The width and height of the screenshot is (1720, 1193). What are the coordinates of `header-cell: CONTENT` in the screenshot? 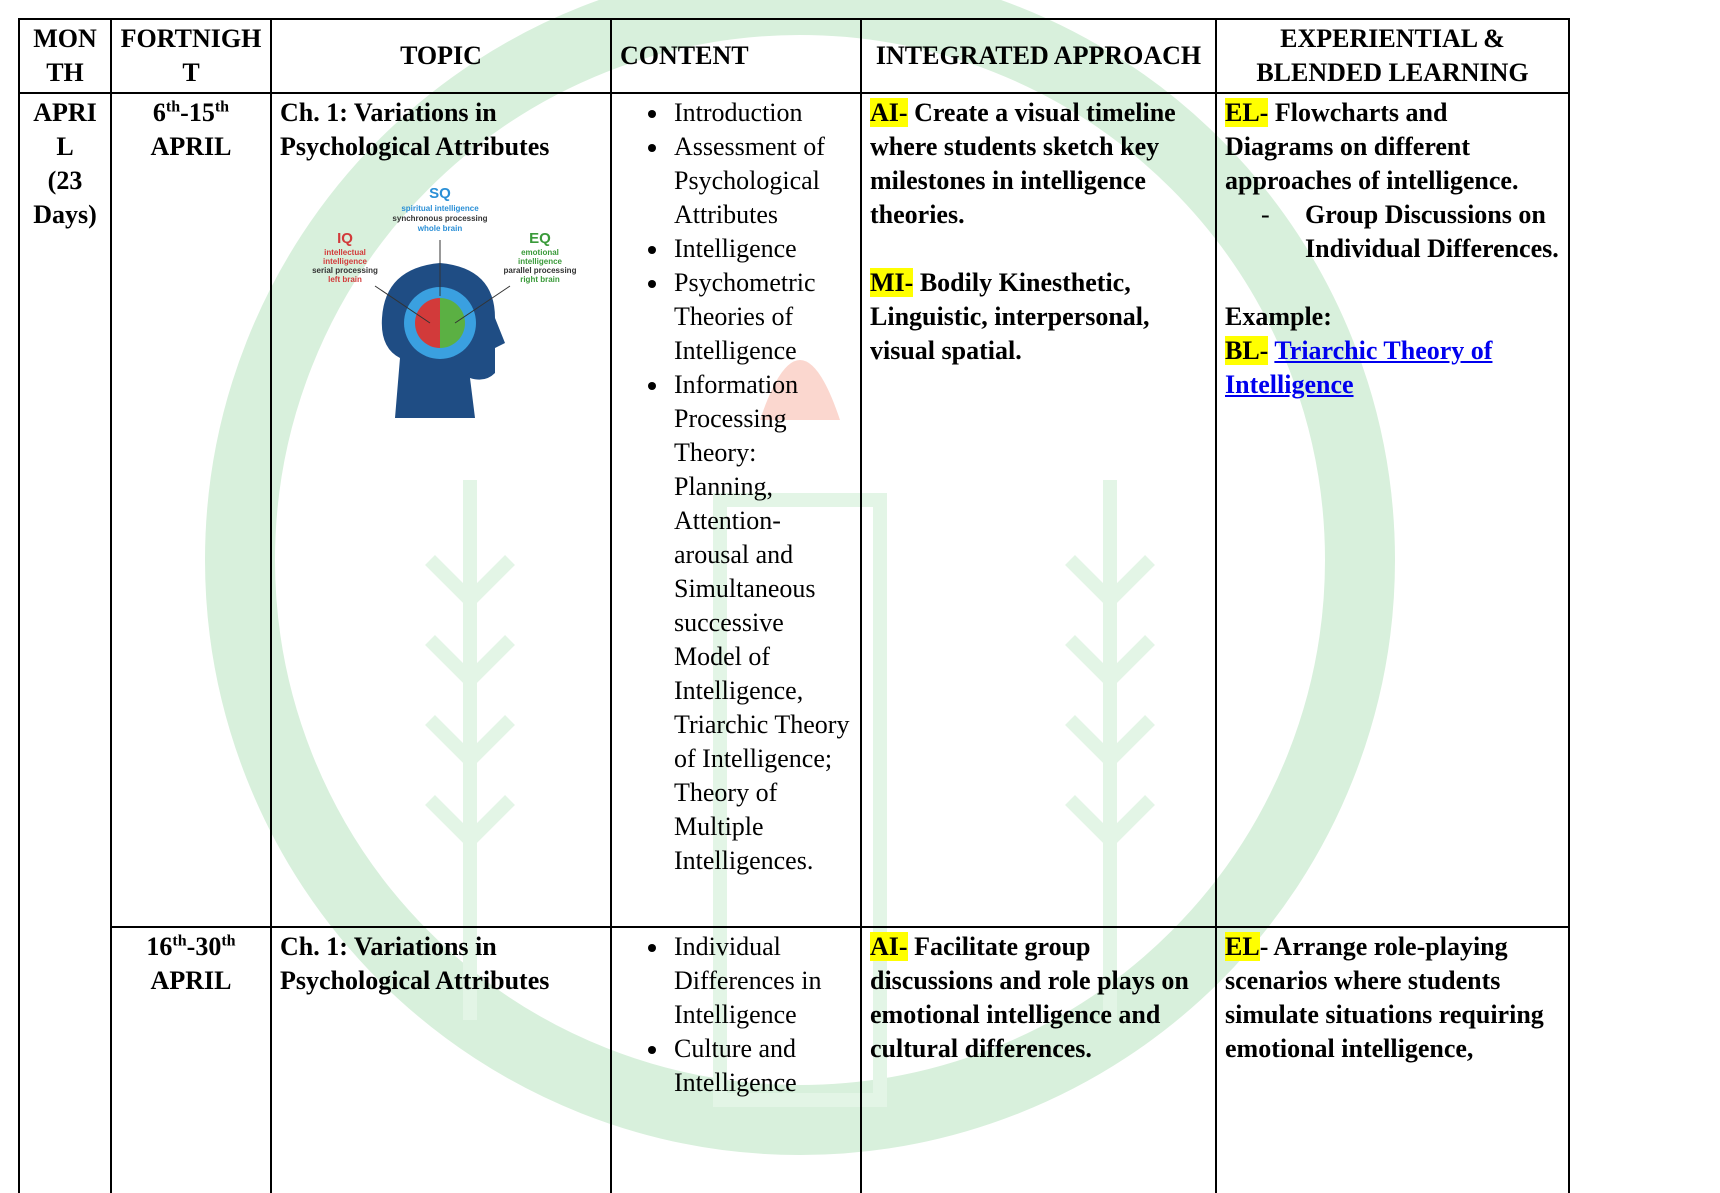 It's located at (736, 56).